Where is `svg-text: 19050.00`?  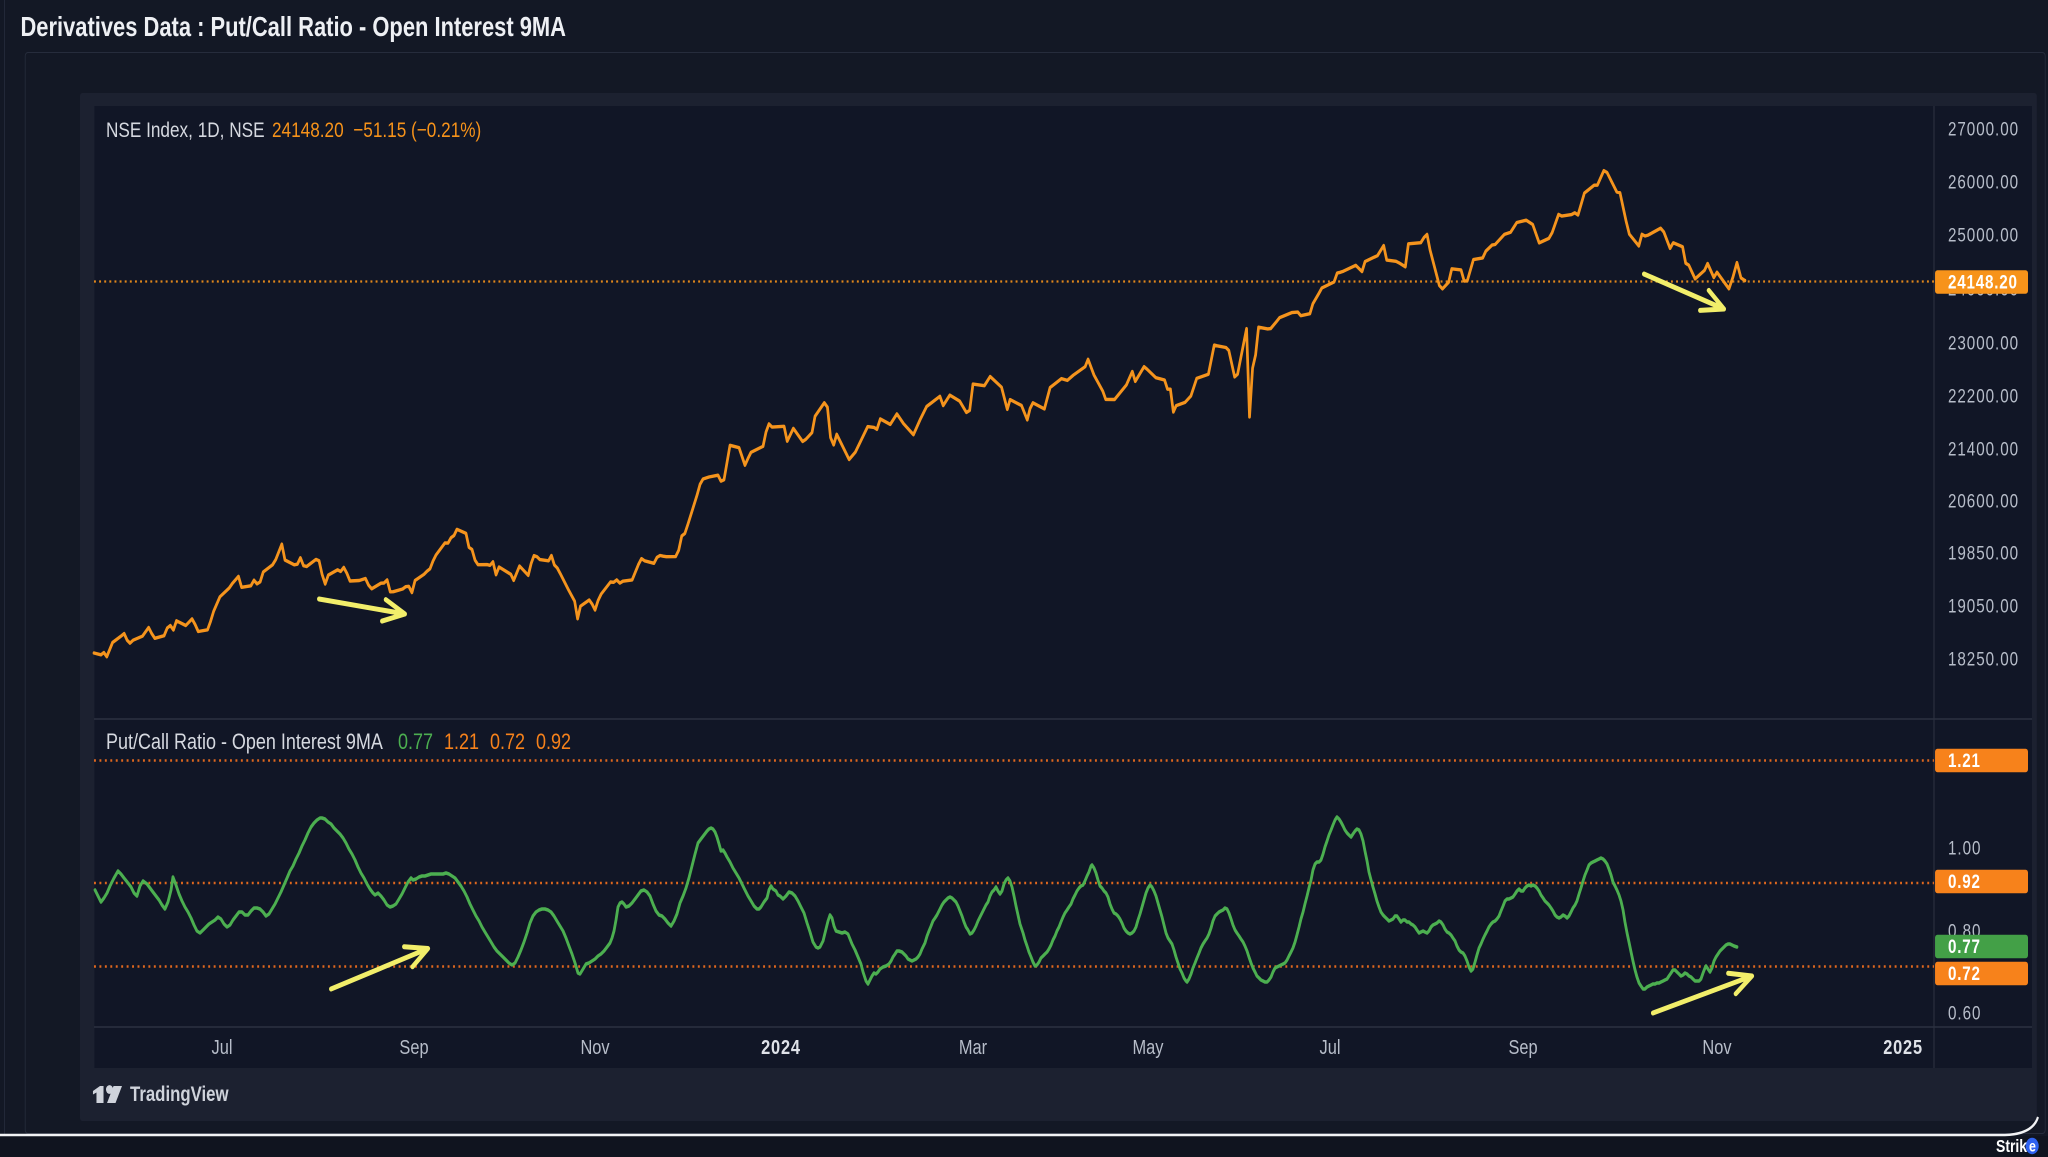
svg-text: 19050.00 is located at coordinates (1983, 606).